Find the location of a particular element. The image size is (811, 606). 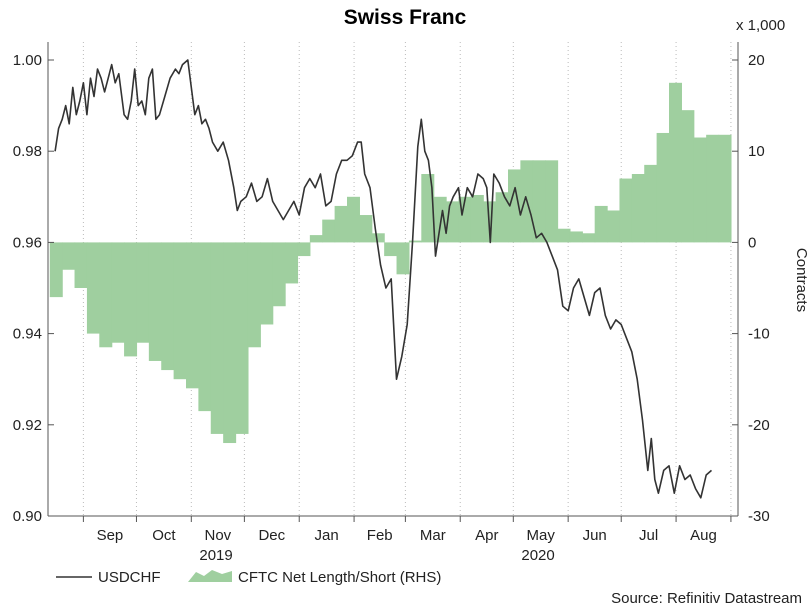

left-tick-label: 1.00 is located at coordinates (27, 60).